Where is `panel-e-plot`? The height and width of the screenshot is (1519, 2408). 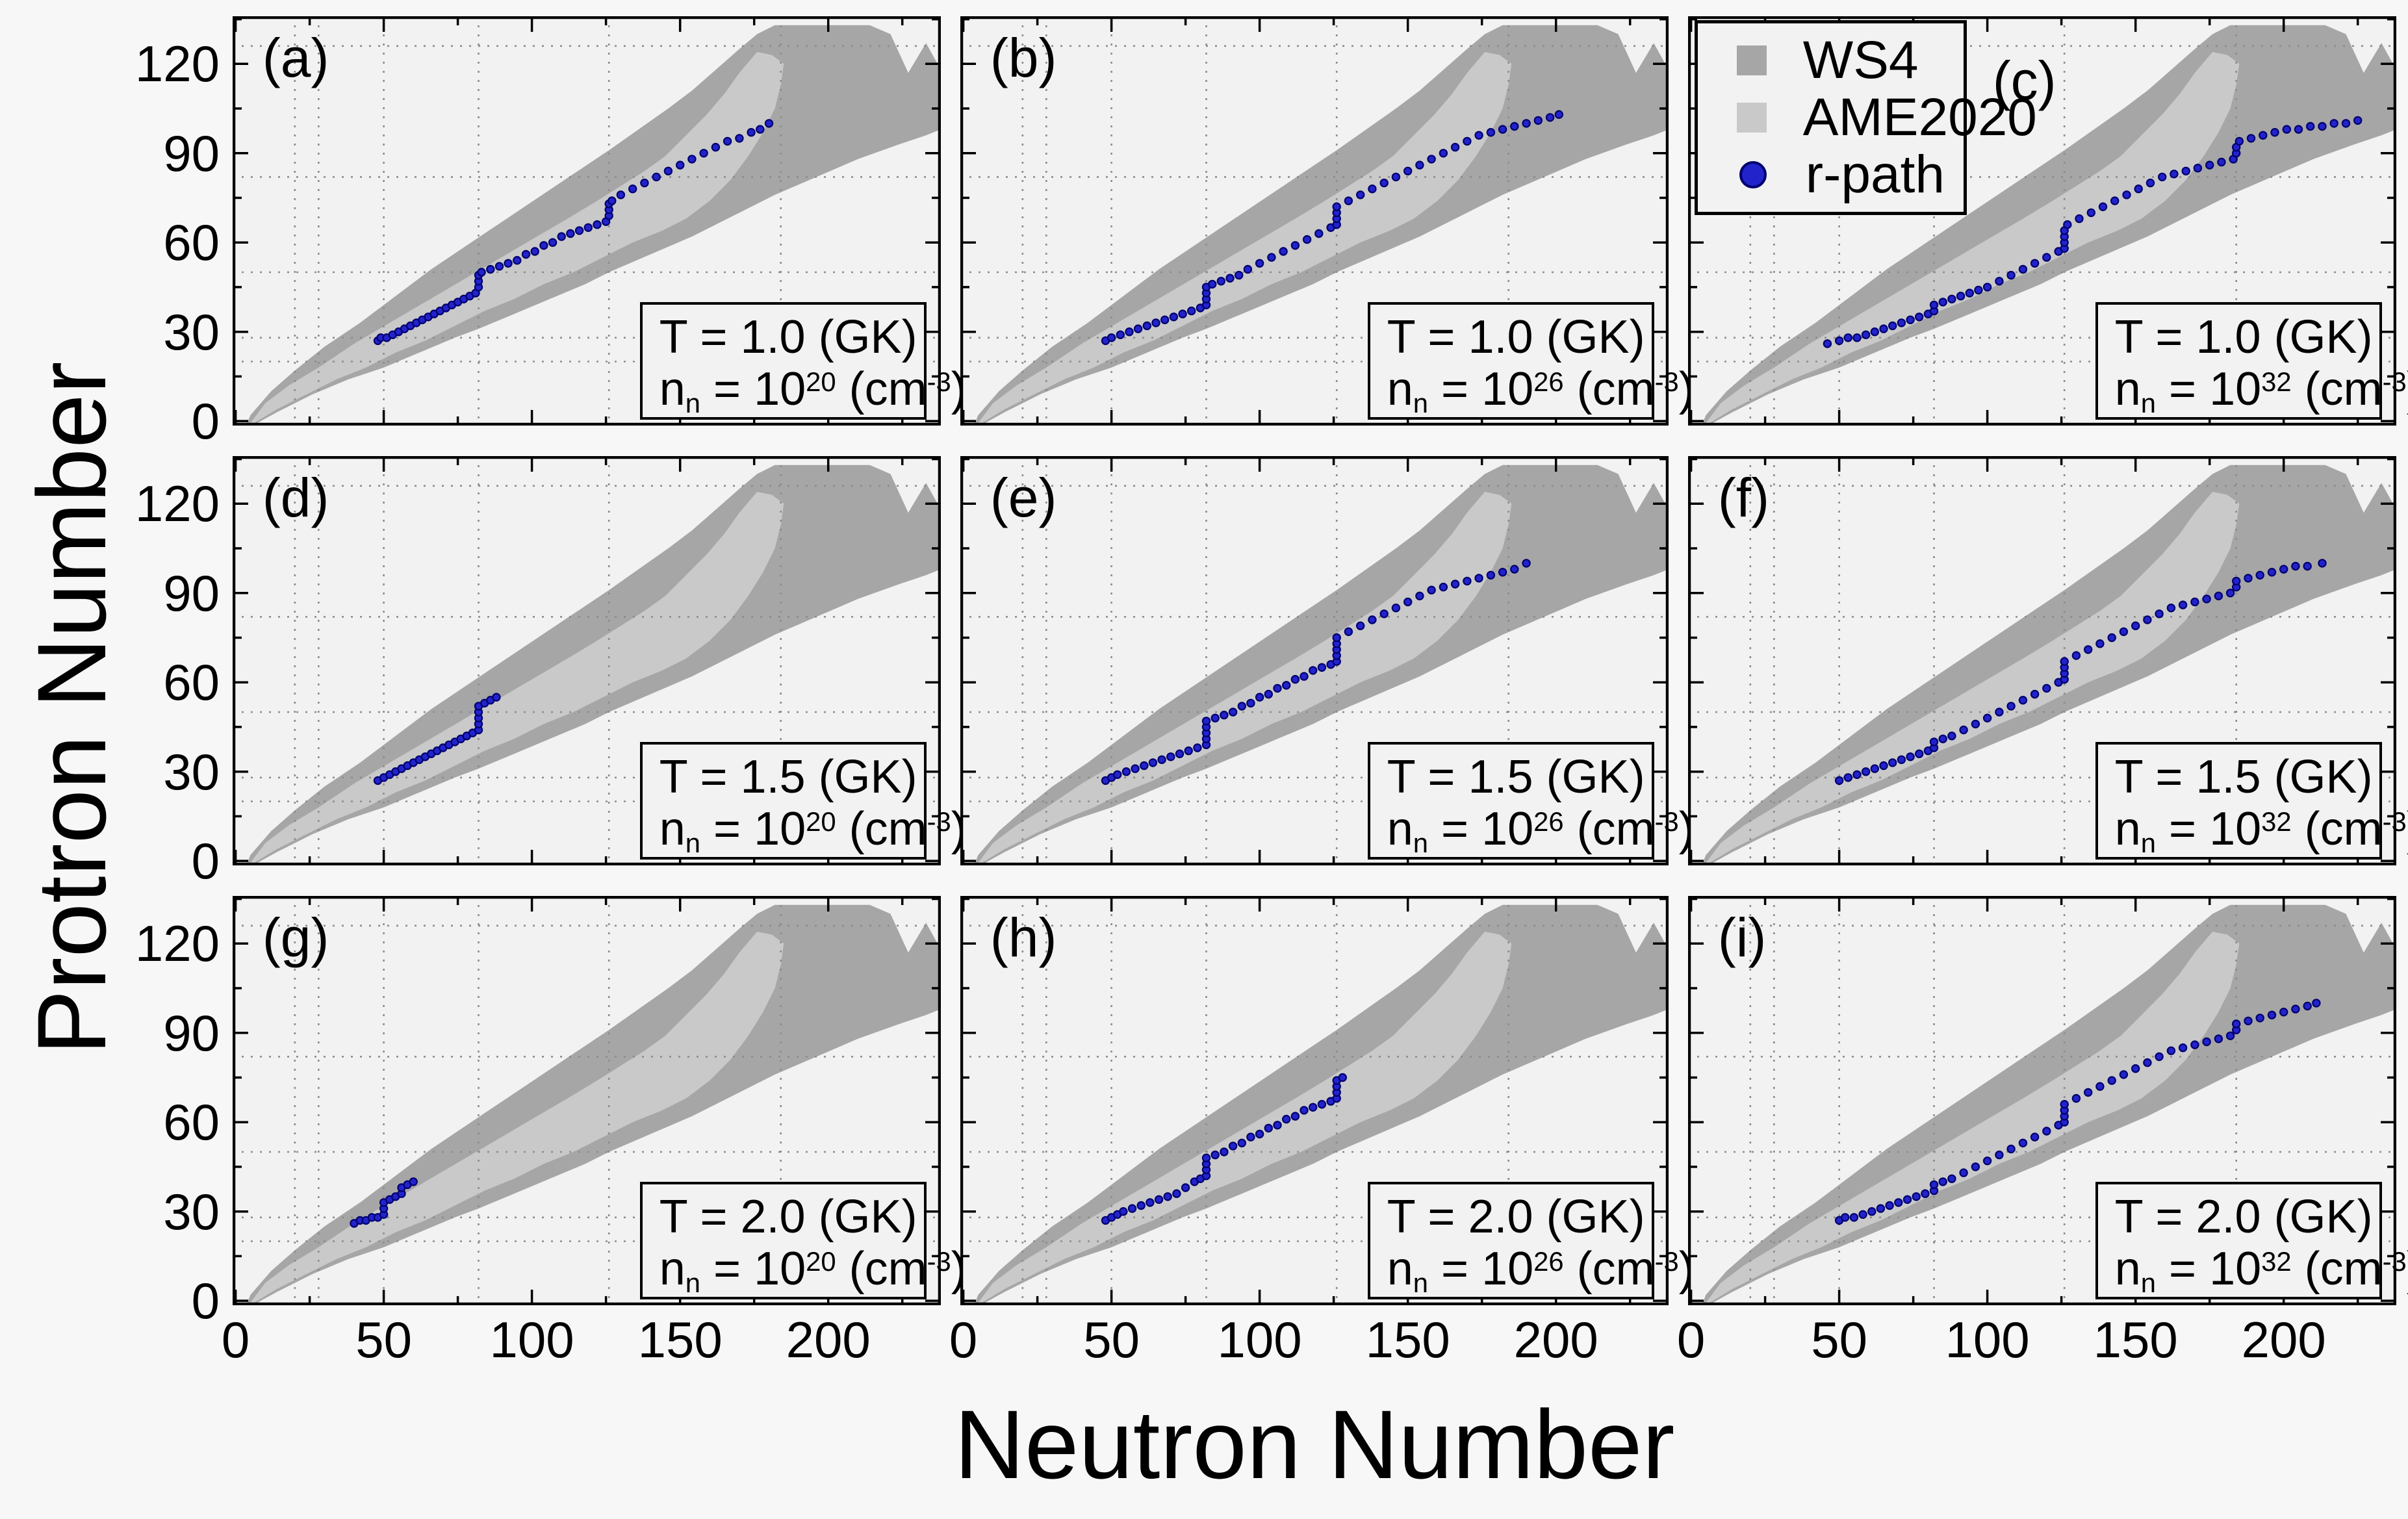 panel-e-plot is located at coordinates (1314, 660).